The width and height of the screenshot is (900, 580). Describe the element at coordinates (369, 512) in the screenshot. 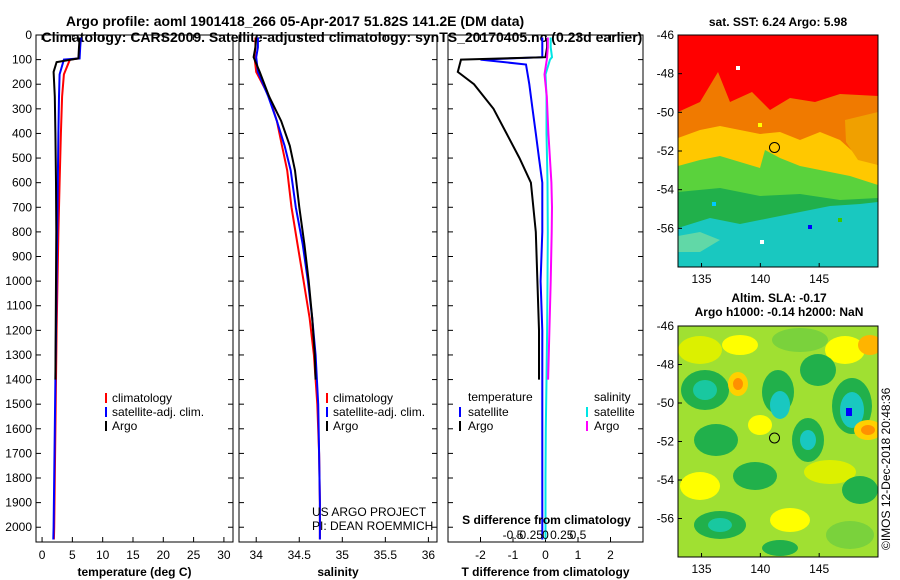

I see `project-annotation: US ARGO PROJECT` at that location.